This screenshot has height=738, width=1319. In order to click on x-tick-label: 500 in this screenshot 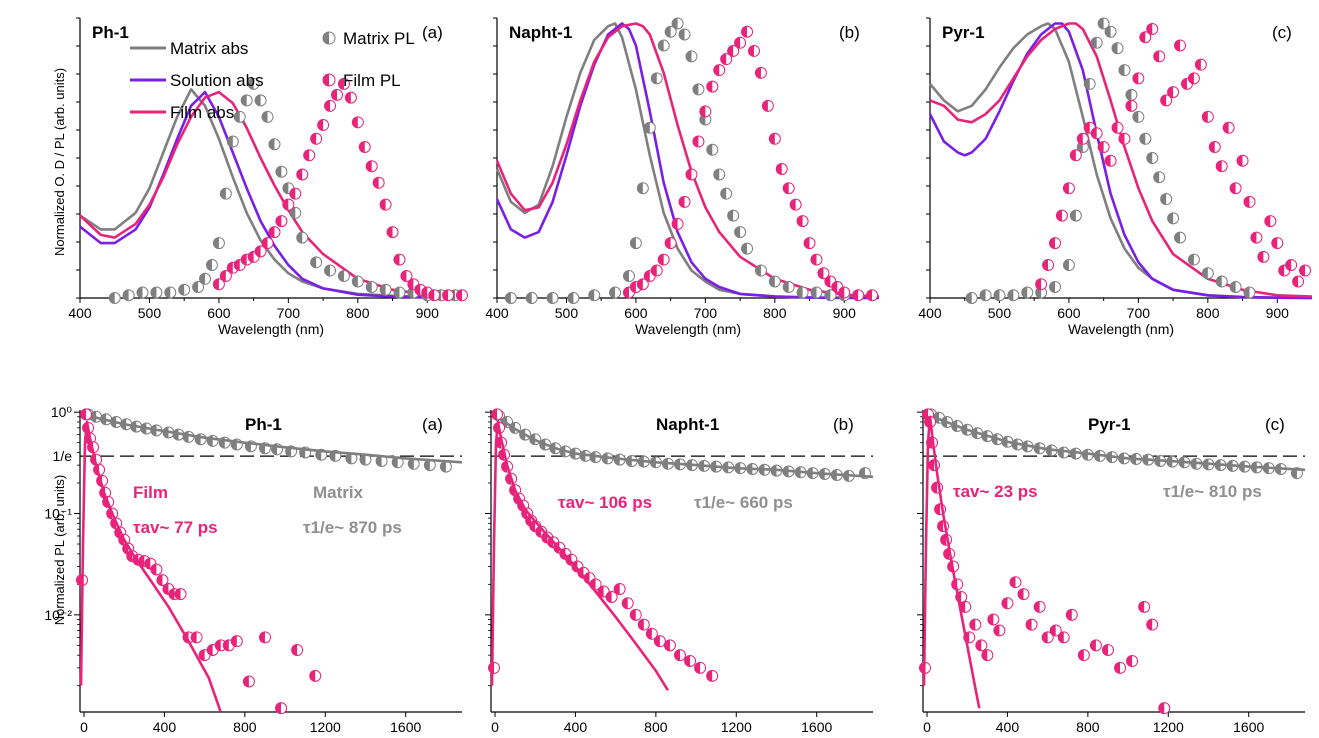, I will do `click(567, 313)`.